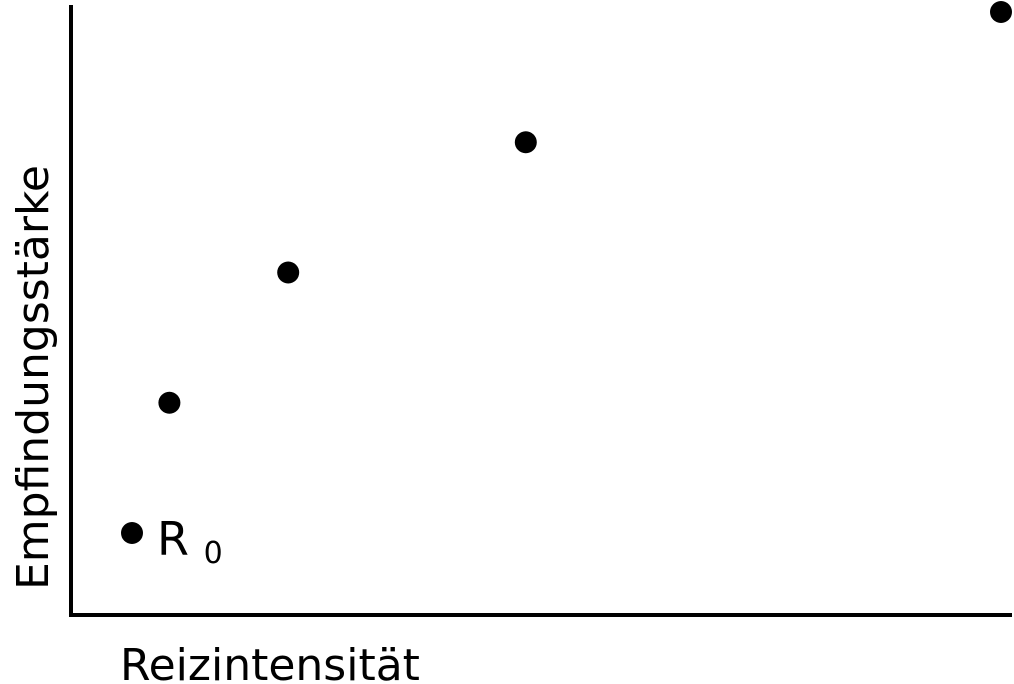 The image size is (1014, 684). Describe the element at coordinates (213, 553) in the screenshot. I see `r0-label-subscript: 0` at that location.